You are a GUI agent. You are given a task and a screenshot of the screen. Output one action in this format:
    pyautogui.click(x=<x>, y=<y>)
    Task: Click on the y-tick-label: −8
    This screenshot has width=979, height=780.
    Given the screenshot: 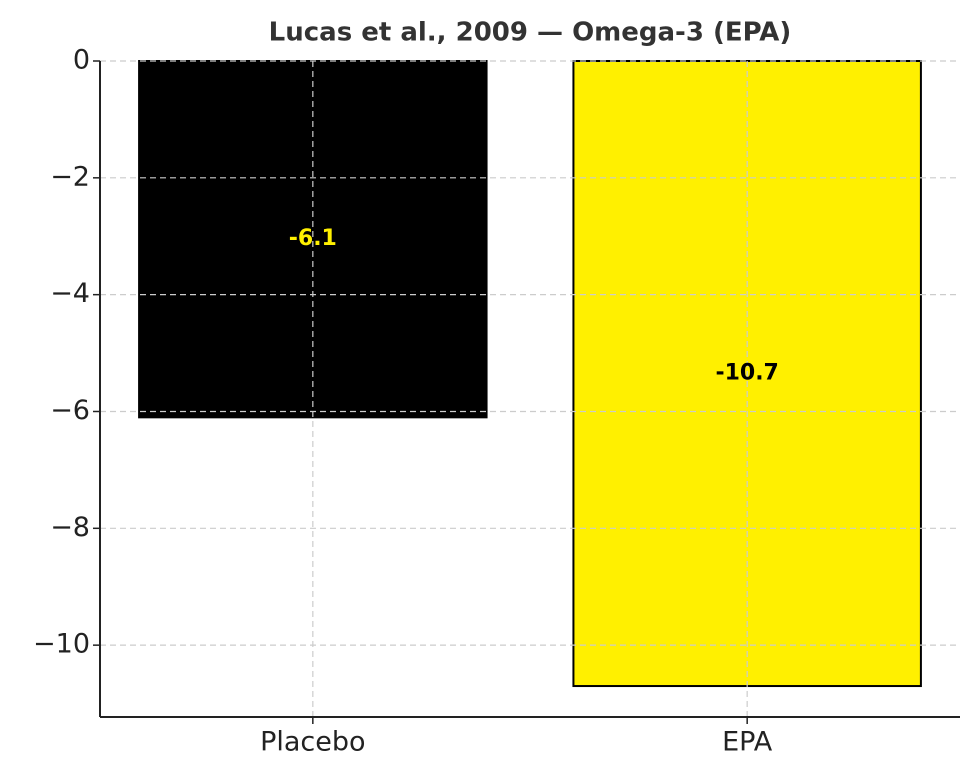 What is the action you would take?
    pyautogui.click(x=70, y=527)
    